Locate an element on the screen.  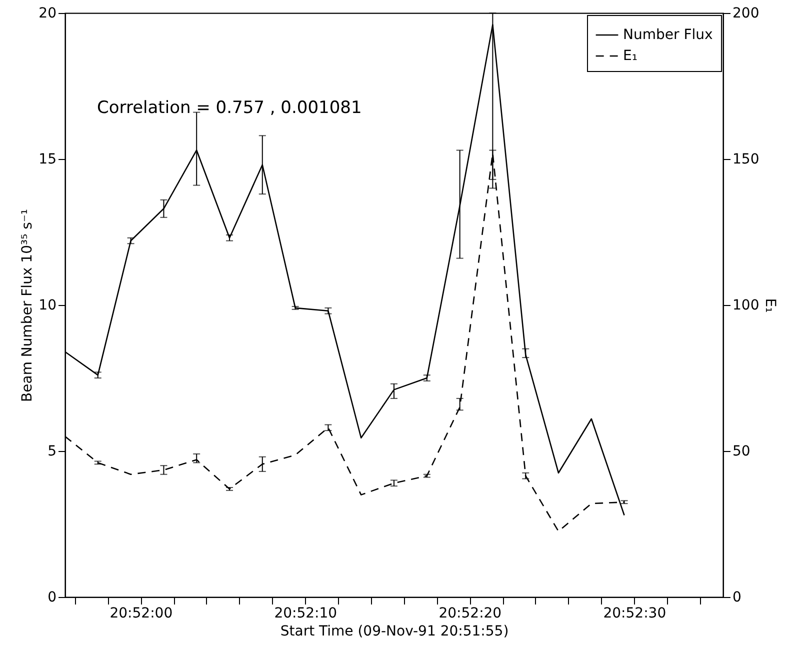
y-axis-title: Beam Number Flux 10³⁵ s⁻¹ is located at coordinates (28, 305).